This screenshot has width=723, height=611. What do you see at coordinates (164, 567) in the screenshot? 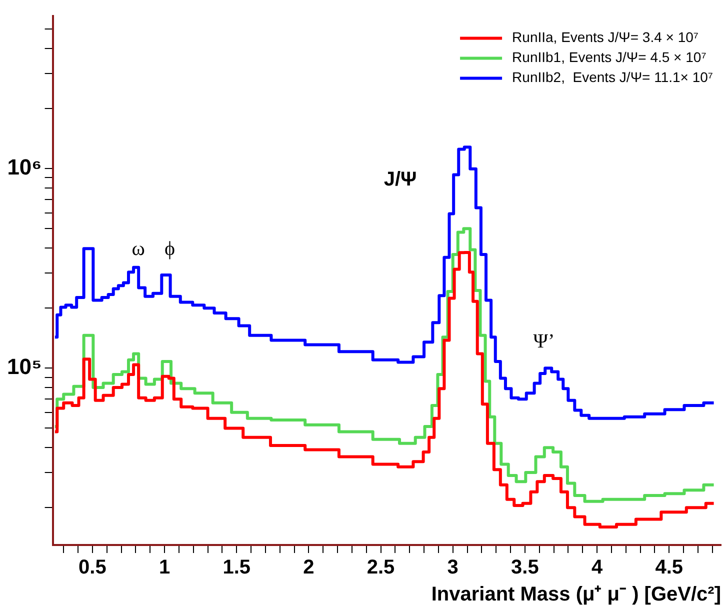
I see `x-tick-label: 1` at bounding box center [164, 567].